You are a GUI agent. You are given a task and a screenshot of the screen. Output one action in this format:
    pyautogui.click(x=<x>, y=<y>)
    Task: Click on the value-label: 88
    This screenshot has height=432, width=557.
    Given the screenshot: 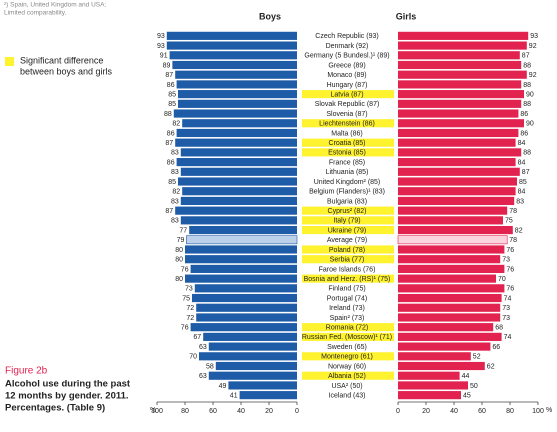 What is the action you would take?
    pyautogui.click(x=527, y=85)
    